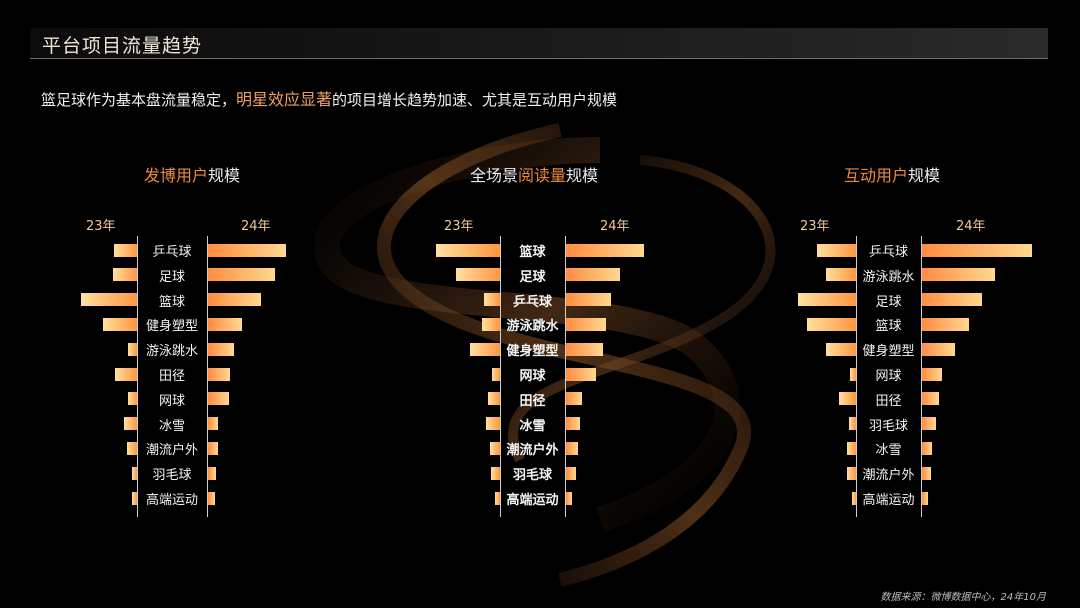 This screenshot has width=1080, height=608. I want to click on header-divider, so click(539, 58).